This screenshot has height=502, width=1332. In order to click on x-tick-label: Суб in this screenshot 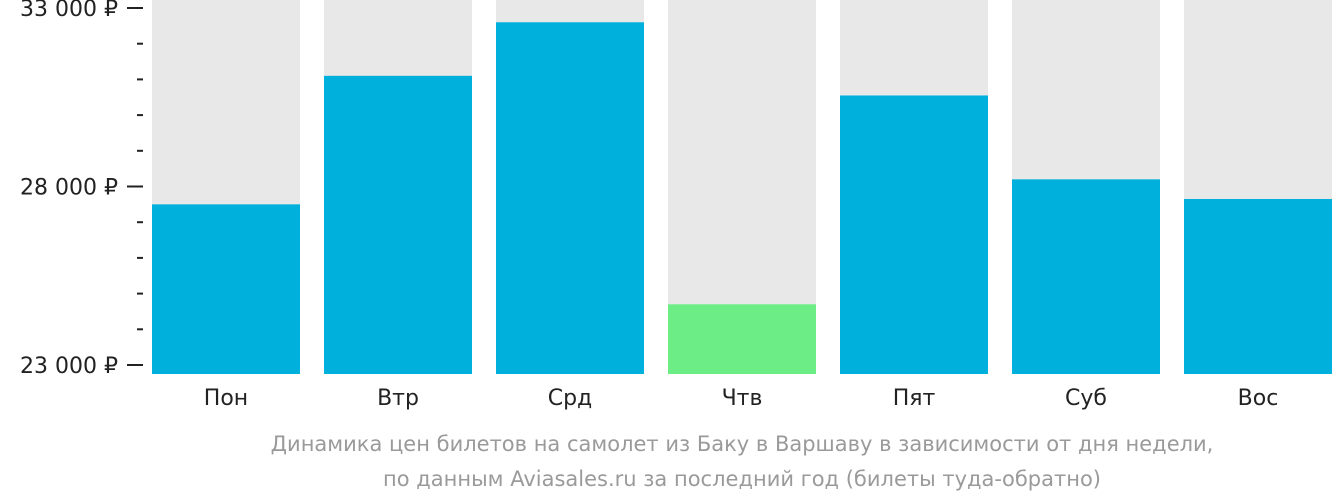, I will do `click(1086, 398)`.